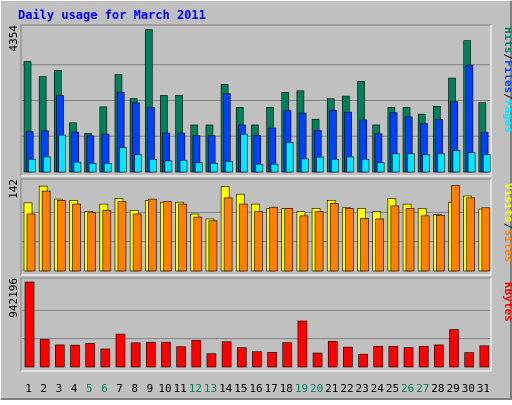 This screenshot has height=405, width=512. What do you see at coordinates (452, 388) in the screenshot?
I see `x-tick-label: 29` at bounding box center [452, 388].